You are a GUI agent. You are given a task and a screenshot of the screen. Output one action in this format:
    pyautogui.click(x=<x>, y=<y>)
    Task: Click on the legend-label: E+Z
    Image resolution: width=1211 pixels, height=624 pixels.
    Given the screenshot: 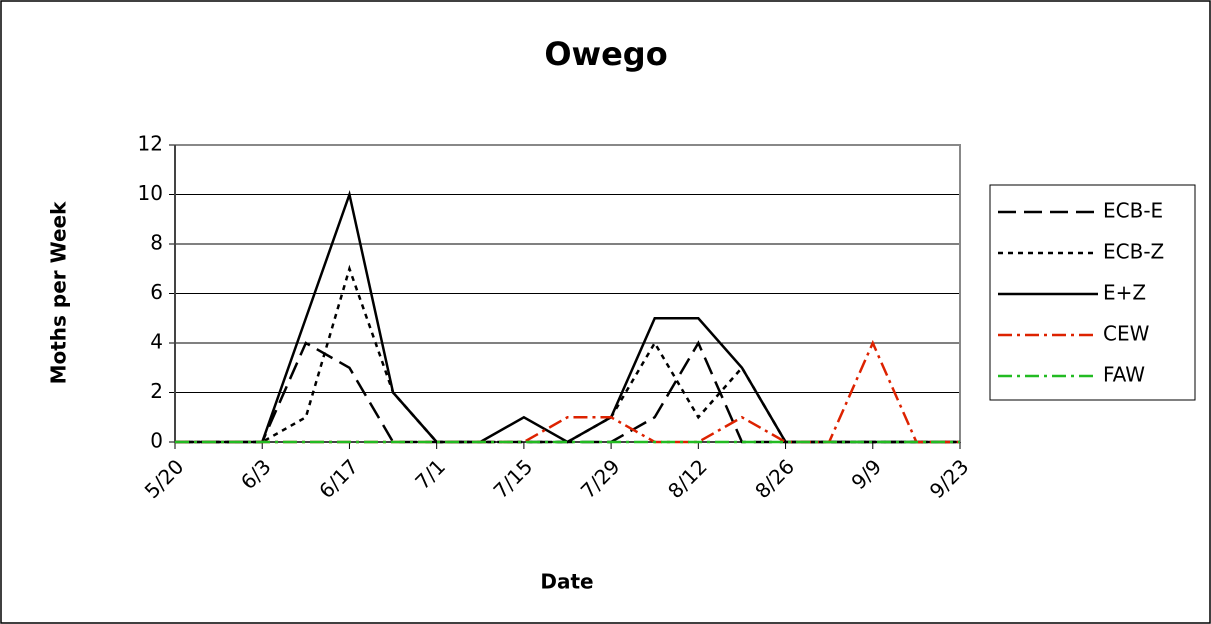 What is the action you would take?
    pyautogui.click(x=1124, y=293)
    